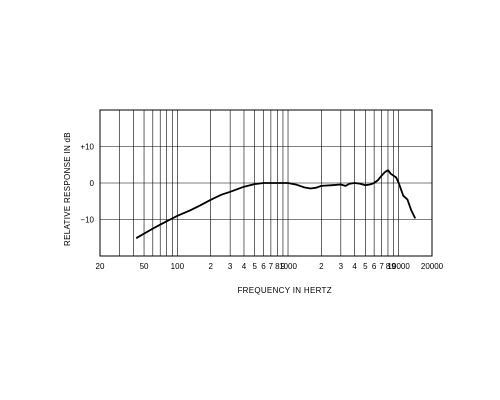 This screenshot has height=400, width=500. I want to click on series-layer, so click(275, 204).